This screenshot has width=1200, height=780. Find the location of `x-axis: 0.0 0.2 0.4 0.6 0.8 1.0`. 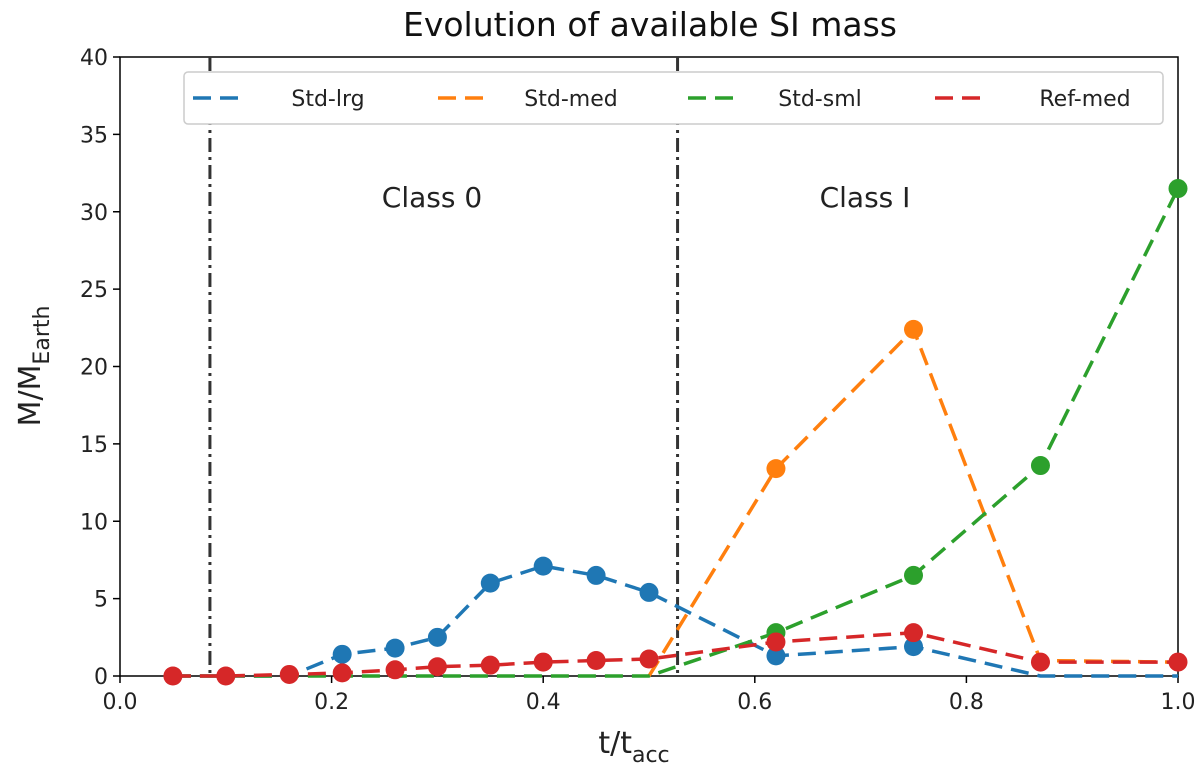

x-axis: 0.0 0.2 0.4 0.6 0.8 1.0 is located at coordinates (649, 695).